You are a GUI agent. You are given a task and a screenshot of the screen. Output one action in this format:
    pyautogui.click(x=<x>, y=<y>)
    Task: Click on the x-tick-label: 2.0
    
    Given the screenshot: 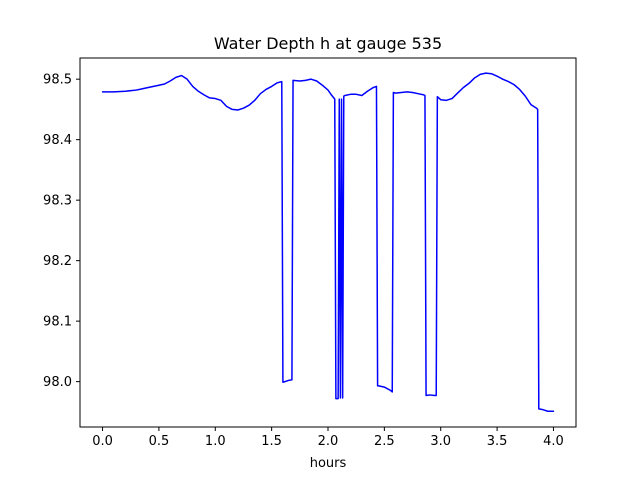 What is the action you would take?
    pyautogui.click(x=328, y=441)
    